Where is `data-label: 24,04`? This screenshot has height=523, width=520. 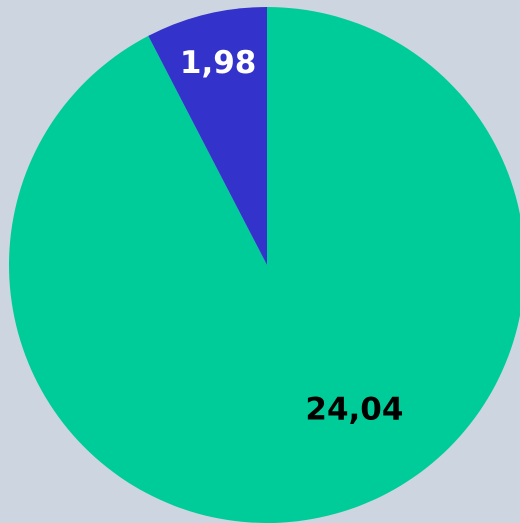 data-label: 24,04 is located at coordinates (354, 410).